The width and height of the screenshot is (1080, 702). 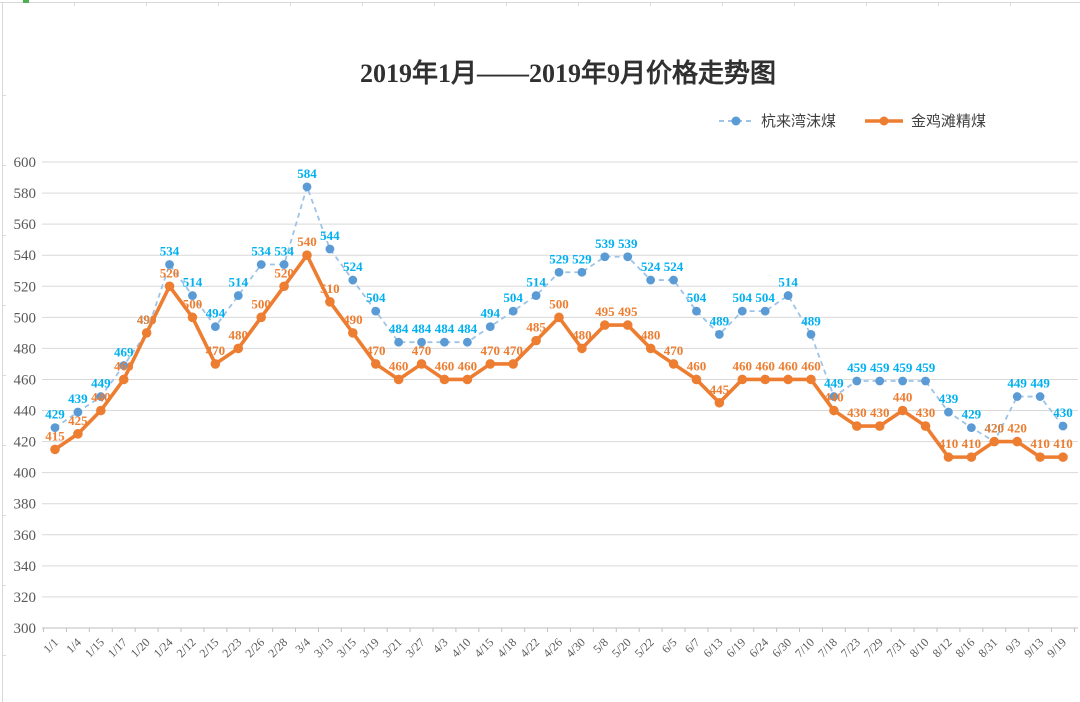 I want to click on svg-text: 484, so click(x=468, y=328).